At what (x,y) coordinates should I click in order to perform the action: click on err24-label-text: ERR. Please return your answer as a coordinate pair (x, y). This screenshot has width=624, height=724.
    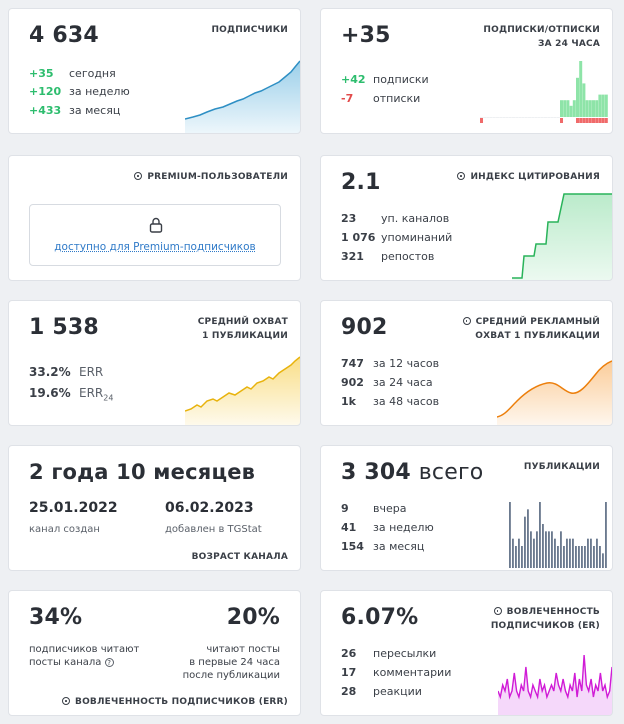
    Looking at the image, I should click on (91, 393).